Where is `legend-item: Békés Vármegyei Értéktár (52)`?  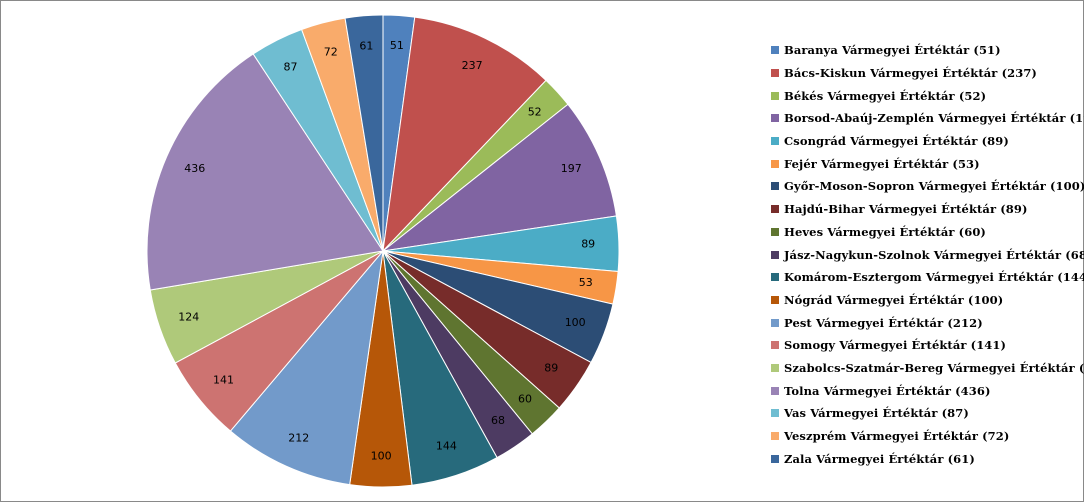
legend-item: Békés Vármegyei Értéktár (52) is located at coordinates (923, 95).